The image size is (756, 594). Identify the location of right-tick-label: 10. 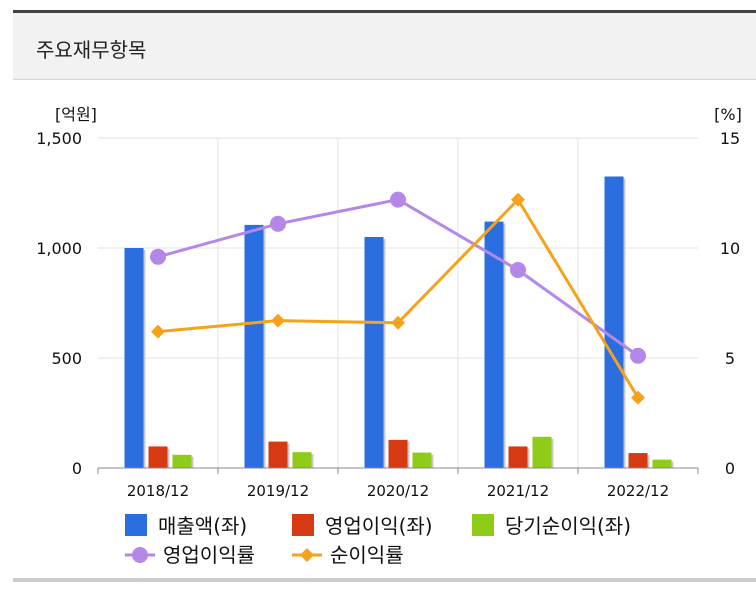
(730, 248).